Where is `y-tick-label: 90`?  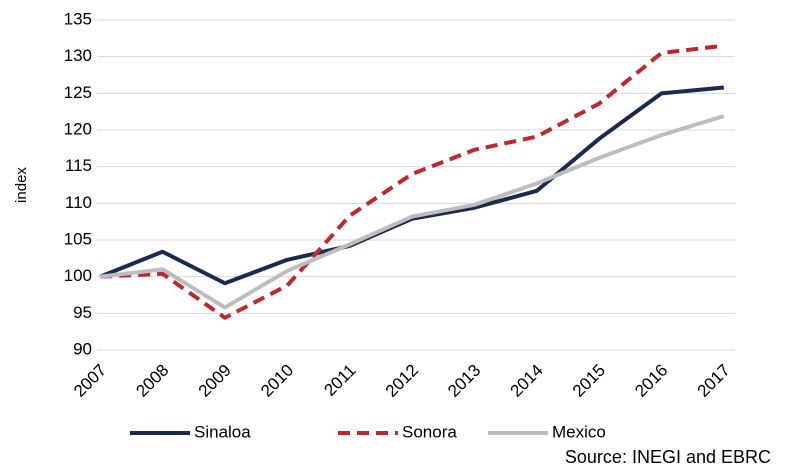
y-tick-label: 90 is located at coordinates (82, 348).